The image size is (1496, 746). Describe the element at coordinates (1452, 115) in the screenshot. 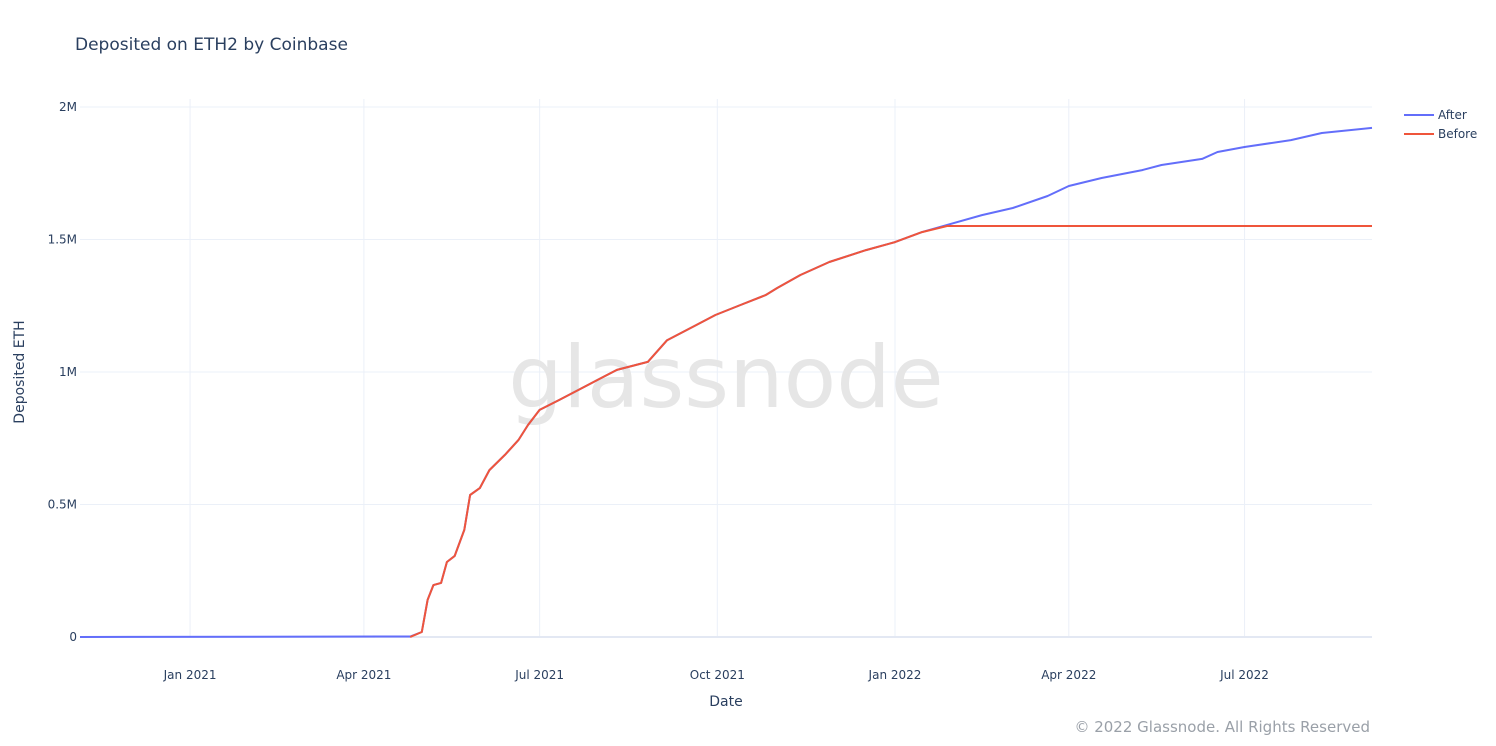

I see `legend-label-after: After` at that location.